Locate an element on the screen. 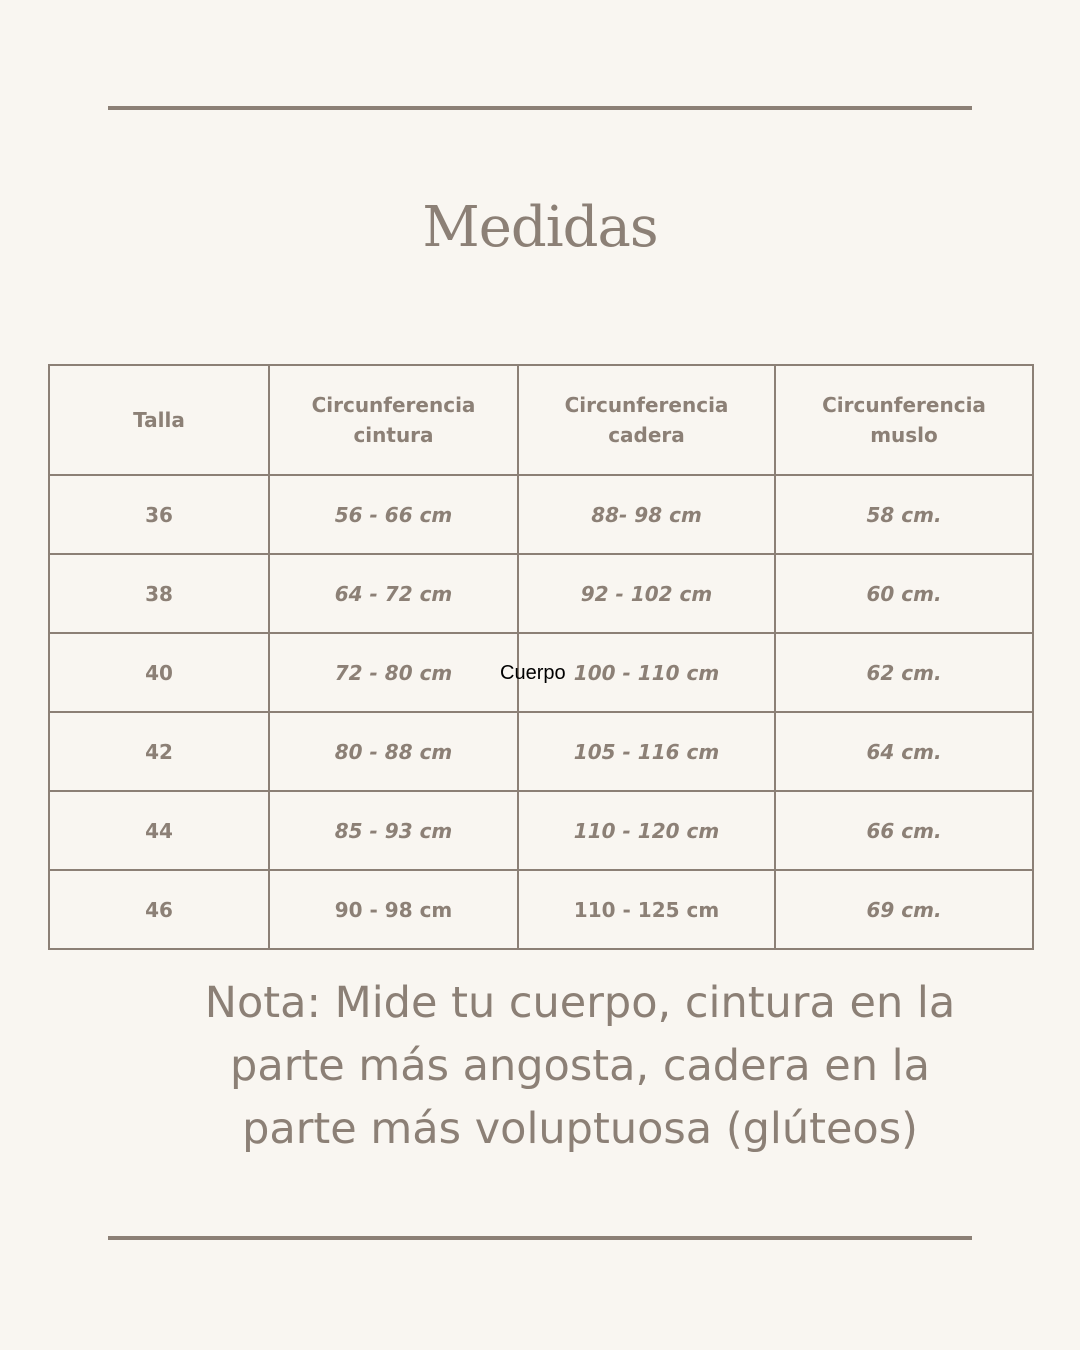 The width and height of the screenshot is (1080, 1350). cell-cintura: 80 - 88 cm is located at coordinates (393, 751).